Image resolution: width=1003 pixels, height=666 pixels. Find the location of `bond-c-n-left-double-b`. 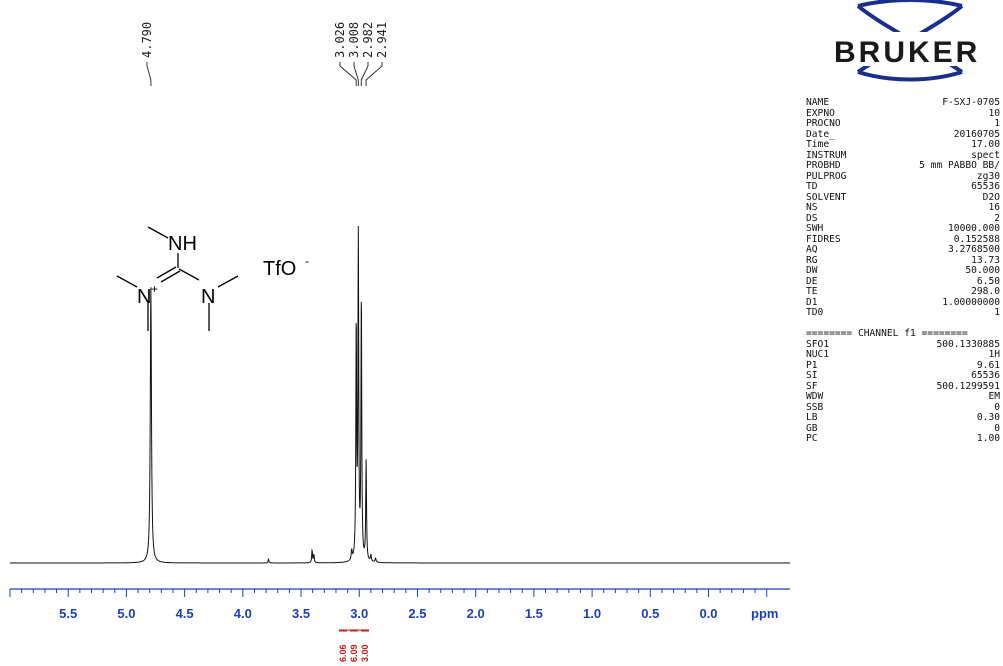

bond-c-n-left-double-b is located at coordinates (170, 276).